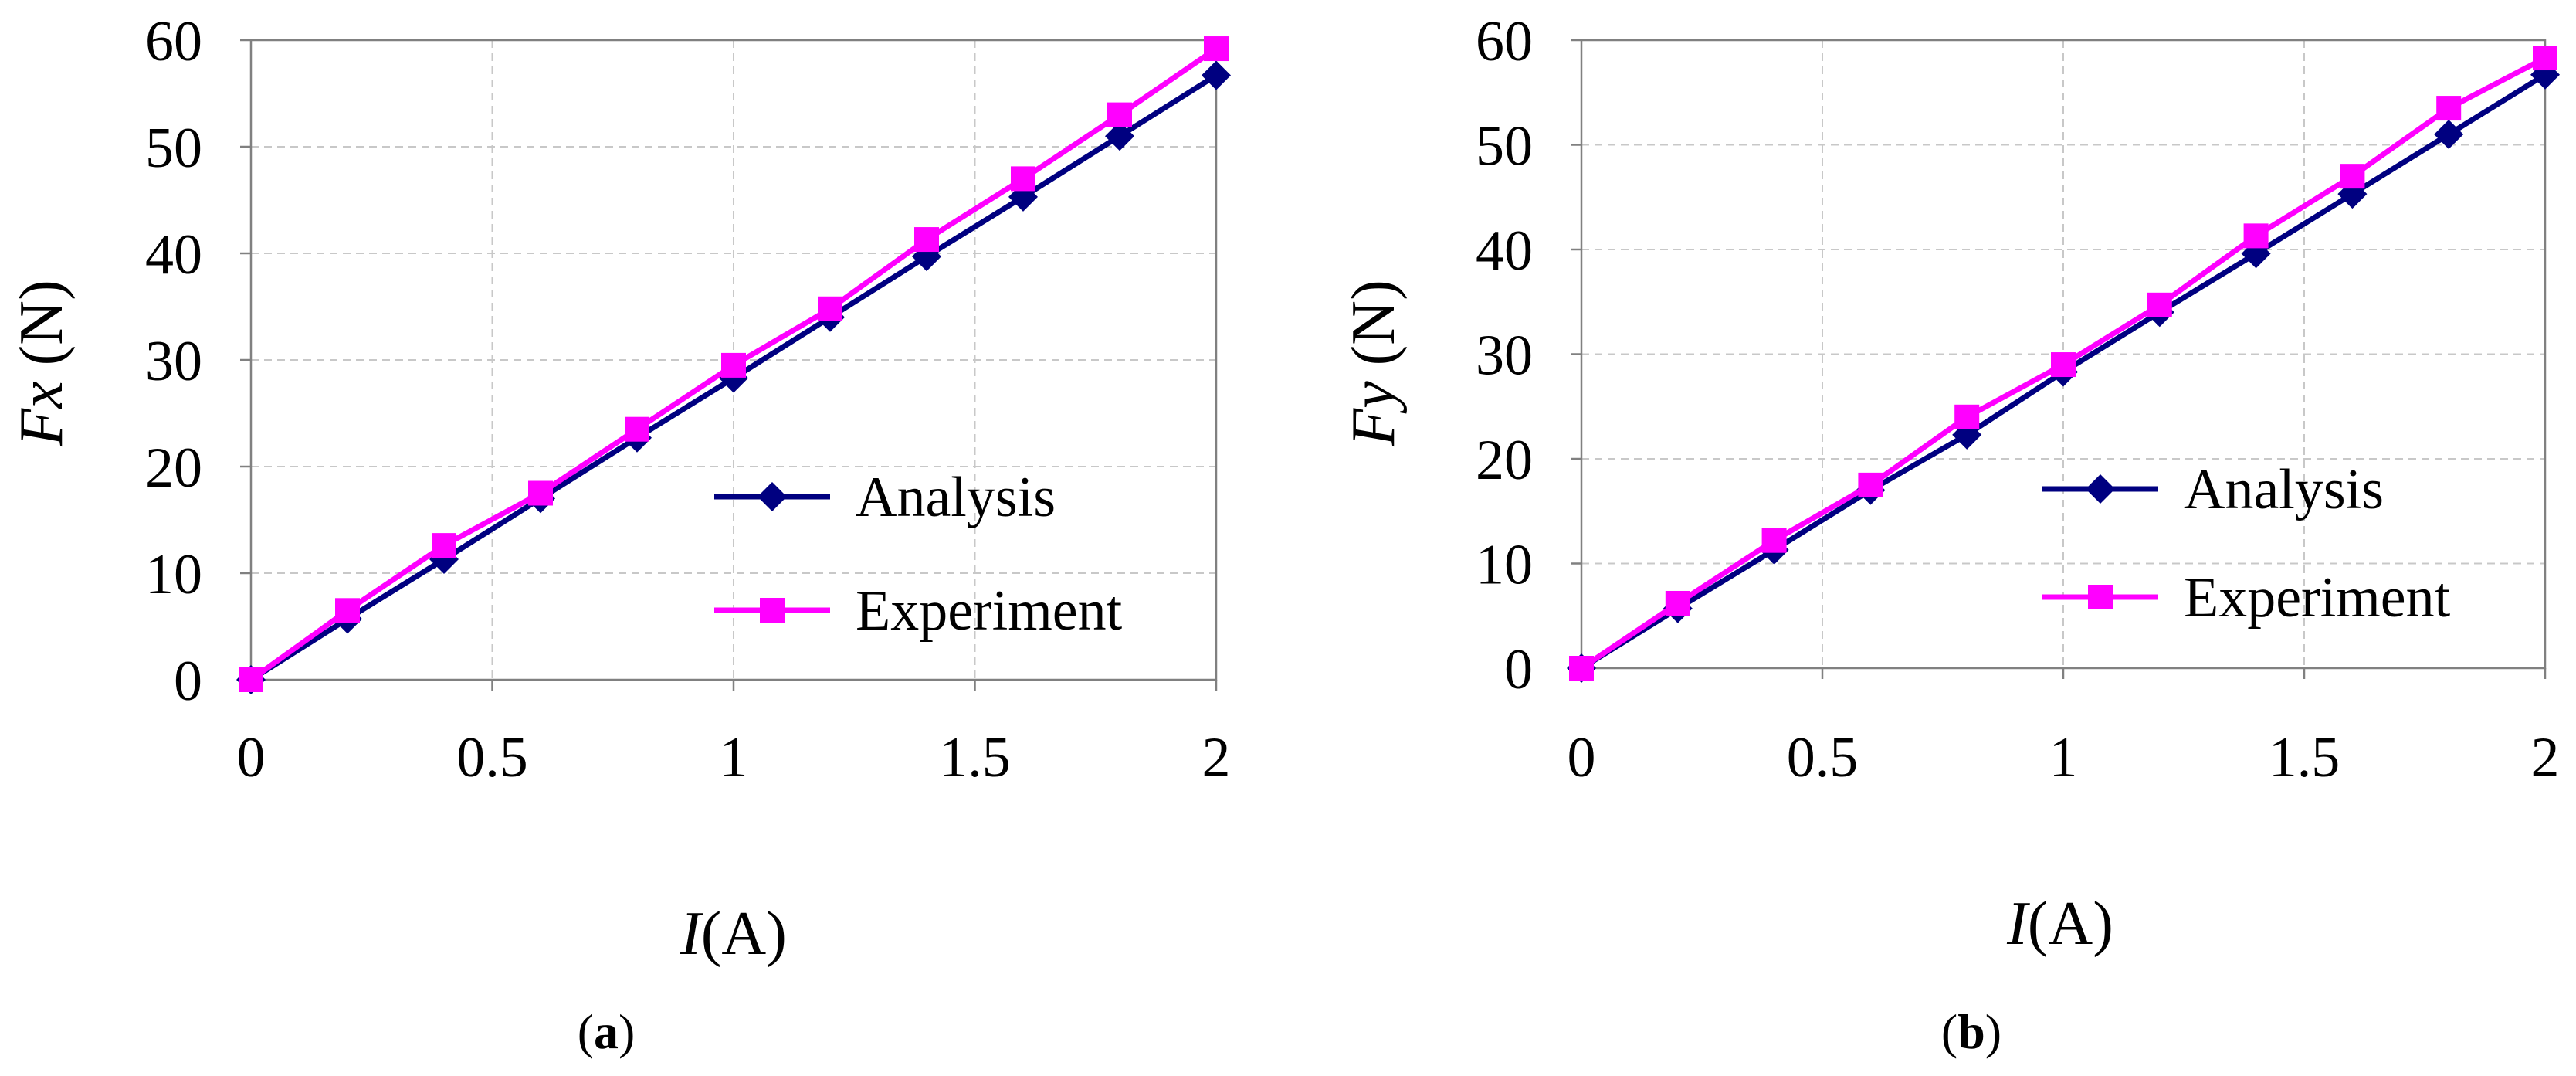 The width and height of the screenshot is (2576, 1076). I want to click on panel-caption: (b), so click(1971, 1031).